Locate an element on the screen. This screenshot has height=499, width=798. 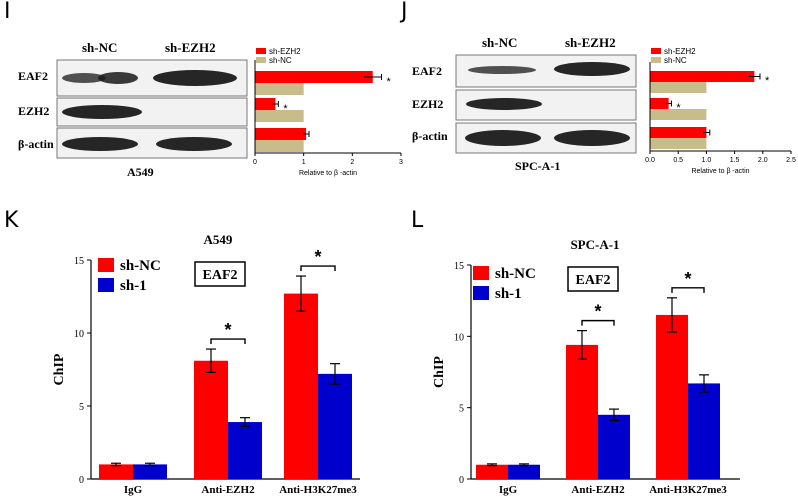
x-tick-label: 0.5 is located at coordinates (678, 160).